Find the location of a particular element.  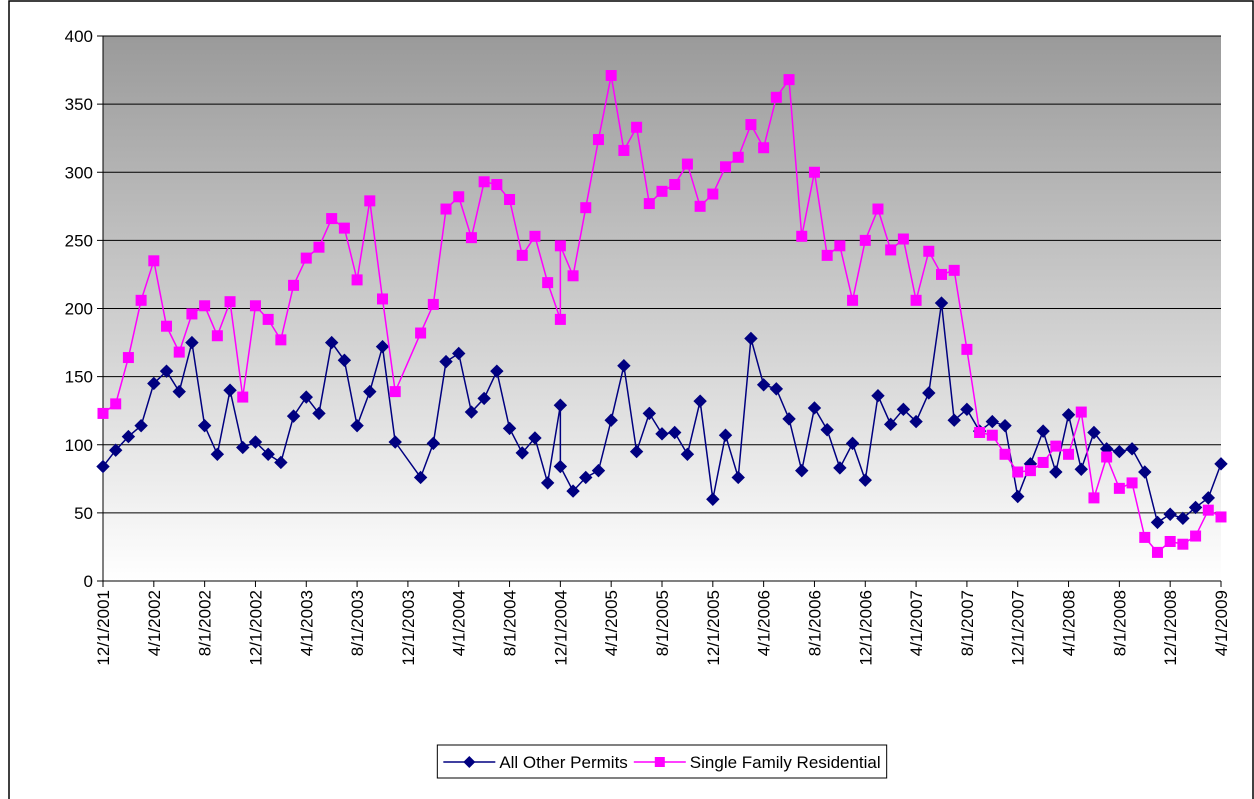

legend-label: All Other Permits is located at coordinates (563, 762).